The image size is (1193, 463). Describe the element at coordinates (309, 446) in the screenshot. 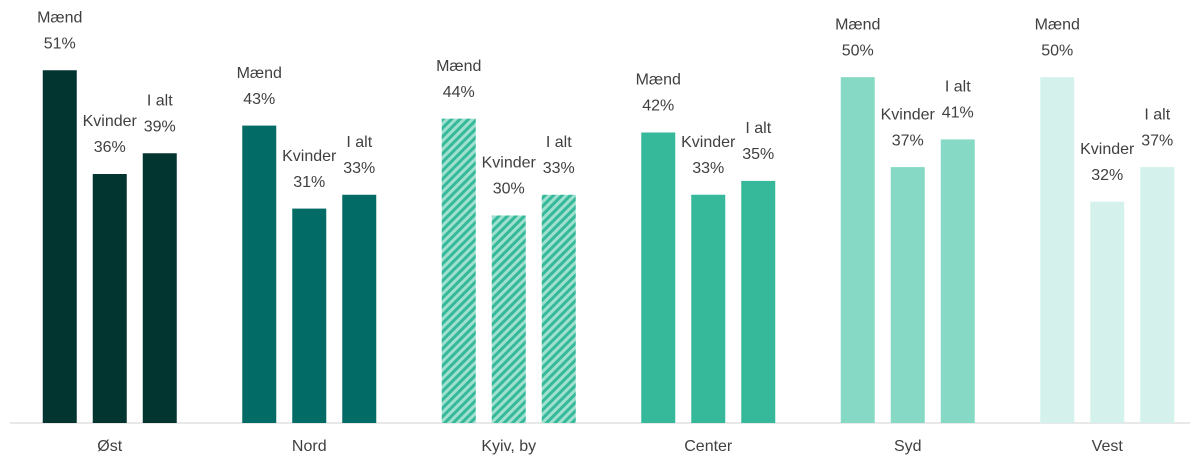

I see `x-tick-label: Nord` at that location.